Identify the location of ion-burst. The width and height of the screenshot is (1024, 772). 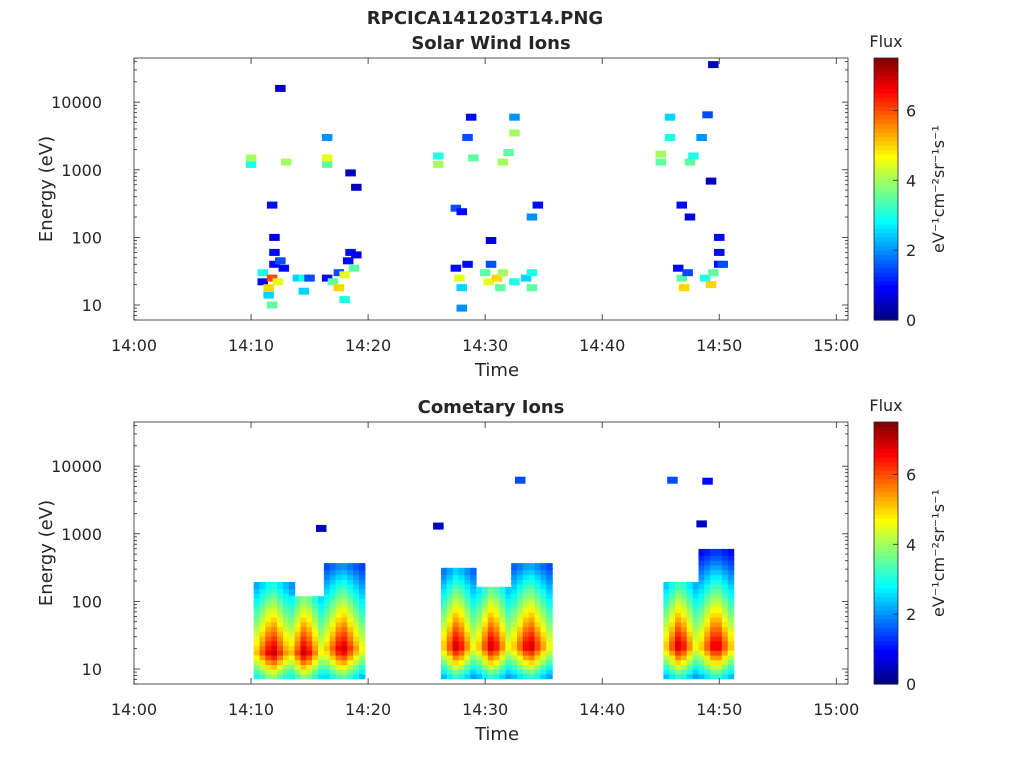
(306, 638).